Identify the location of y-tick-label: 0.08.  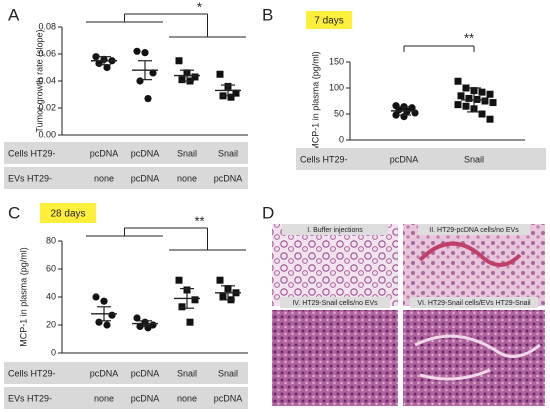
(47, 26).